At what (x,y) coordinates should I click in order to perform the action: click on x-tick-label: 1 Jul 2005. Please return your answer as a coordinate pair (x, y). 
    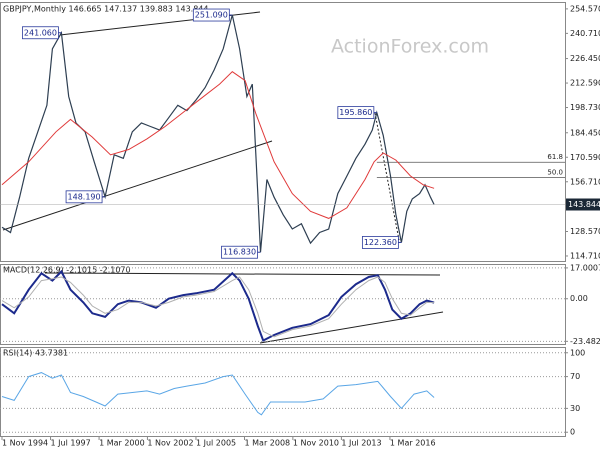
    Looking at the image, I should click on (216, 443).